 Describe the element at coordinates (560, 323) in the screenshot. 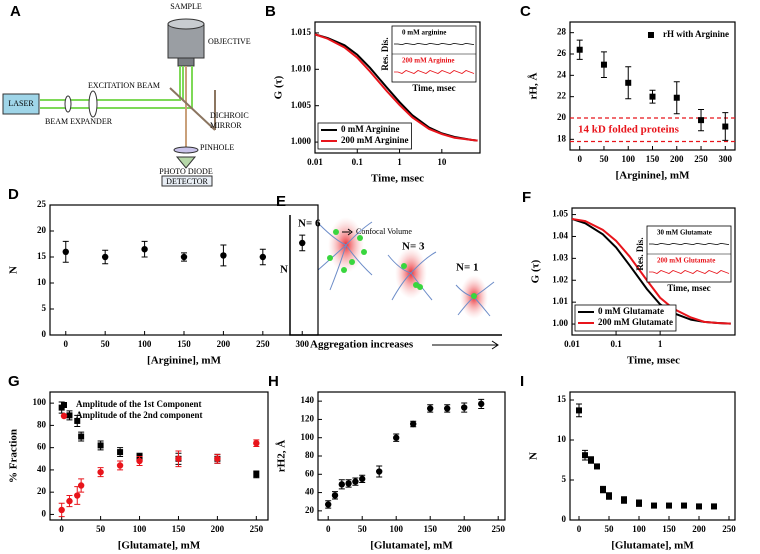

I see `y-tick-label: 1.00` at that location.